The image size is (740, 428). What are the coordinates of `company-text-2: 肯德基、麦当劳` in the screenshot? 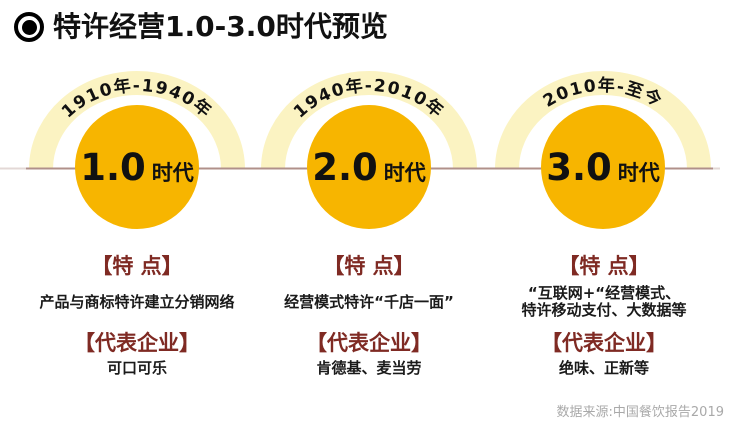 It's located at (369, 368).